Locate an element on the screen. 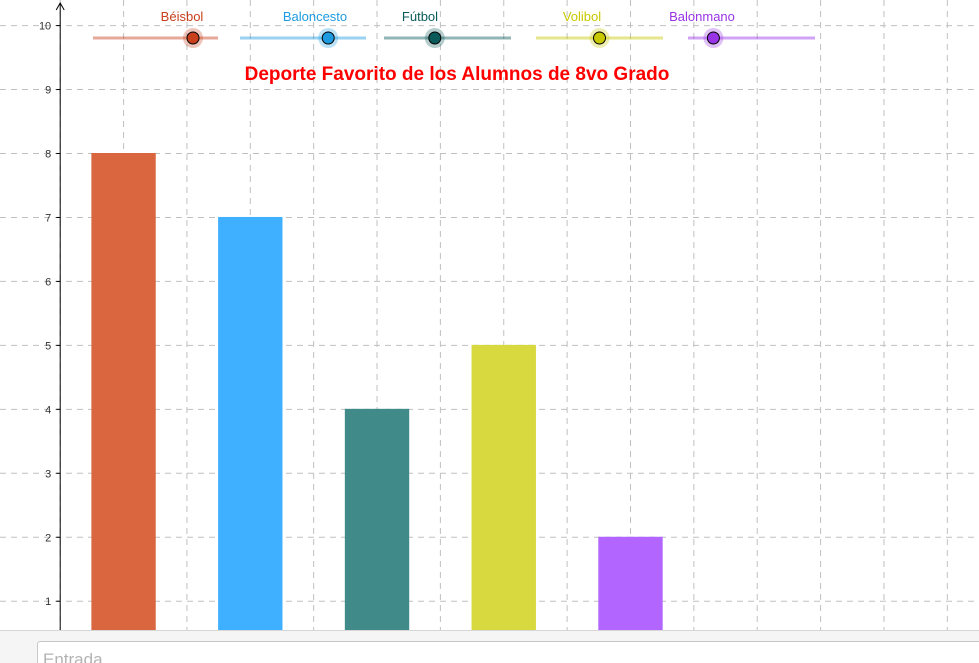 The image size is (979, 663). slider-1: Béisbol is located at coordinates (155, 28).